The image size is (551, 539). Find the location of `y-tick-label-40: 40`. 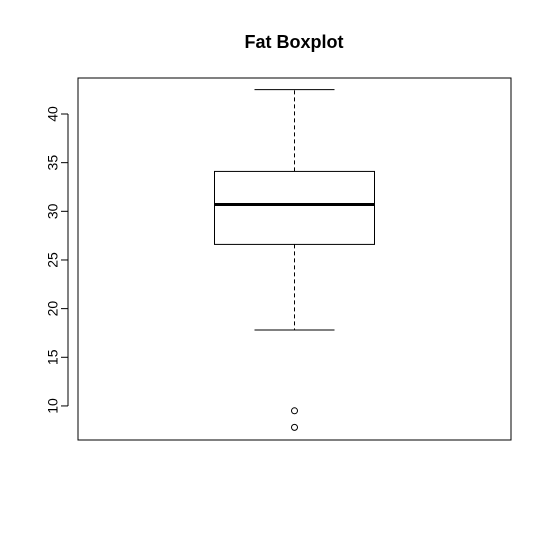

y-tick-label-40: 40 is located at coordinates (53, 114).